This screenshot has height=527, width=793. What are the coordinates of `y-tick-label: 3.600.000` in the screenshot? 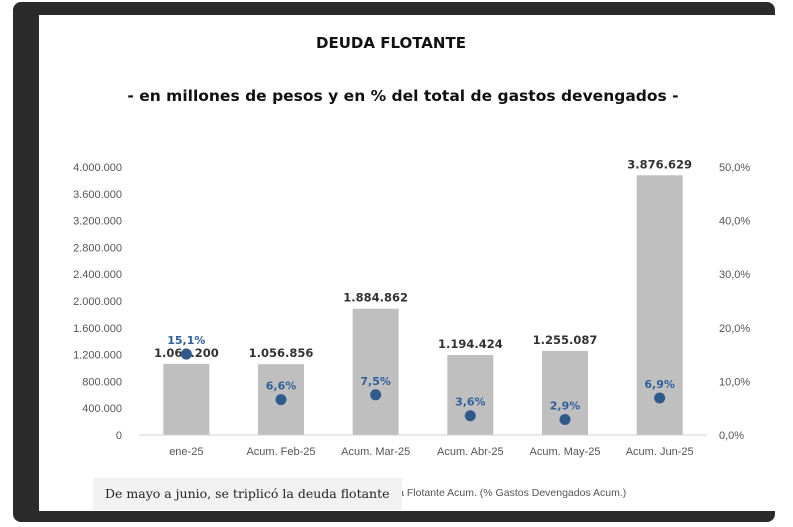 It's located at (97, 195).